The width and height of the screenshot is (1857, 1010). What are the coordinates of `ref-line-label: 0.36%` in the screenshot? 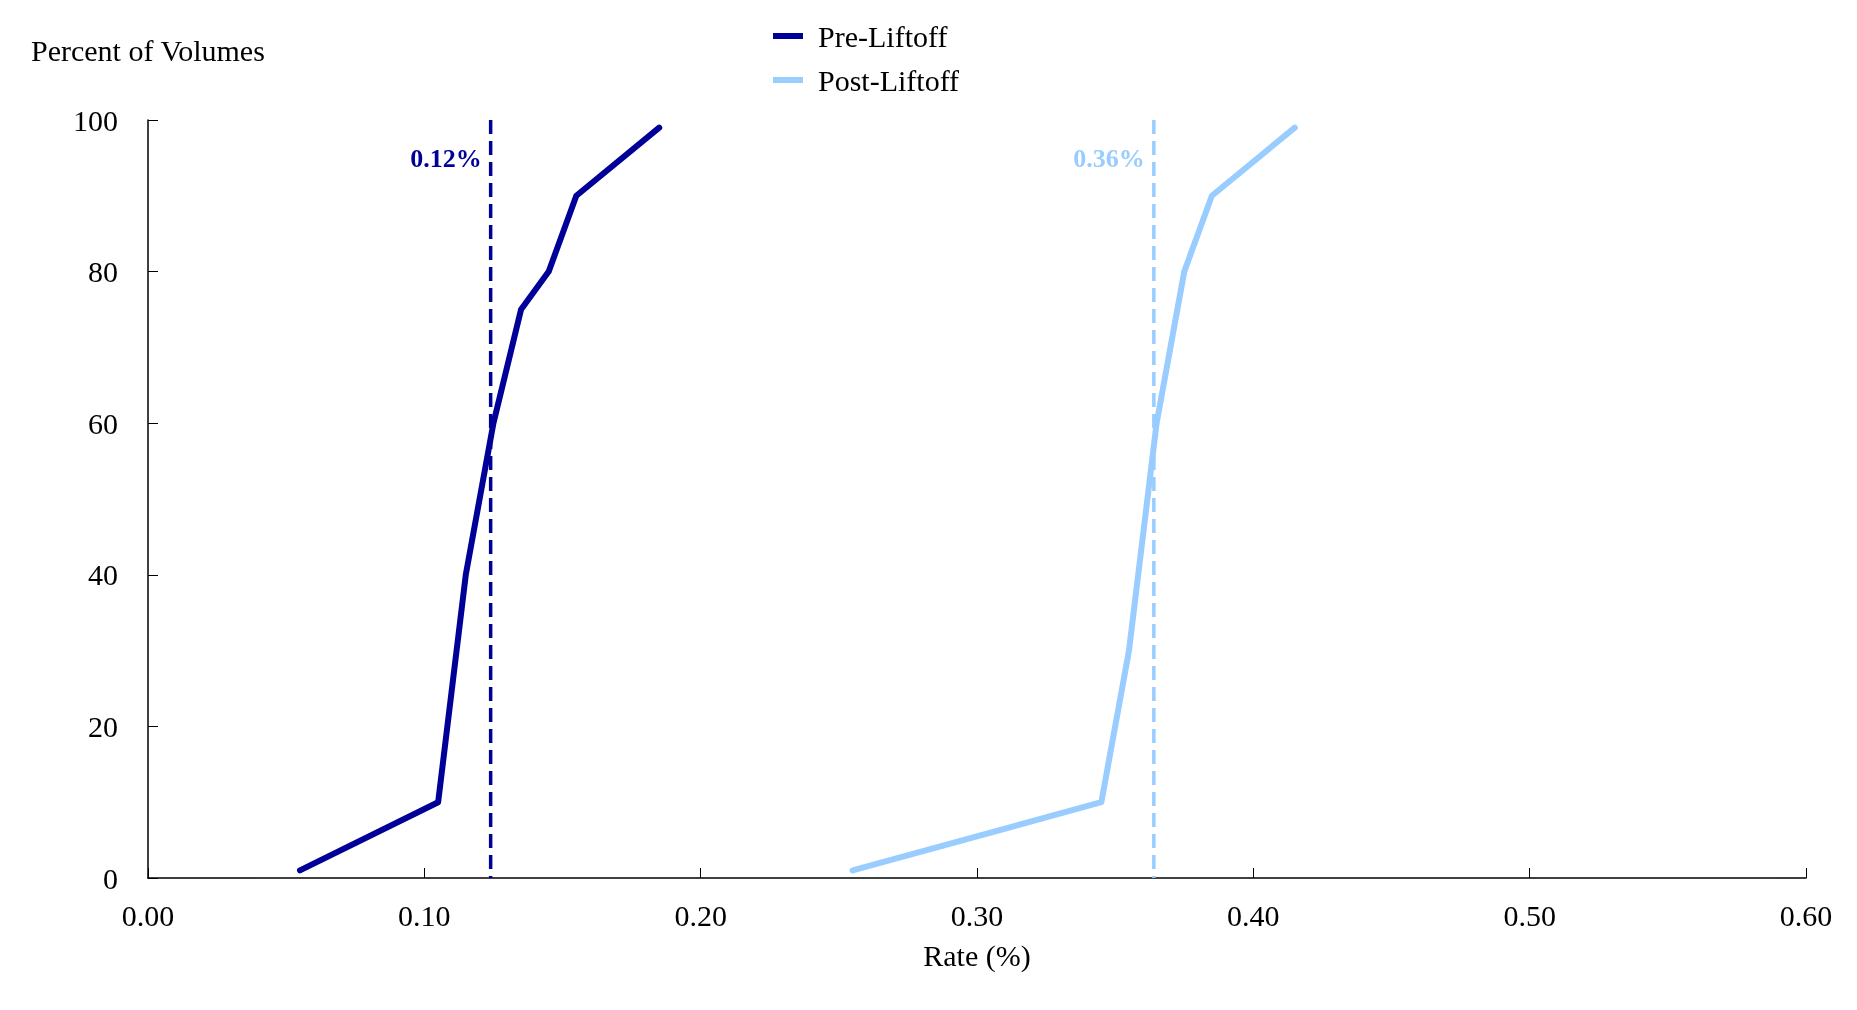 It's located at (1109, 158).